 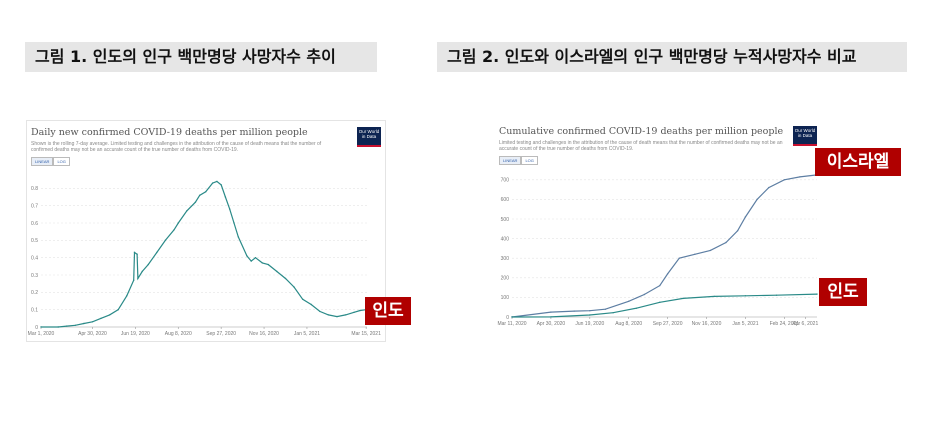 What do you see at coordinates (34, 293) in the screenshot?
I see `y-tick-label: 0.2` at bounding box center [34, 293].